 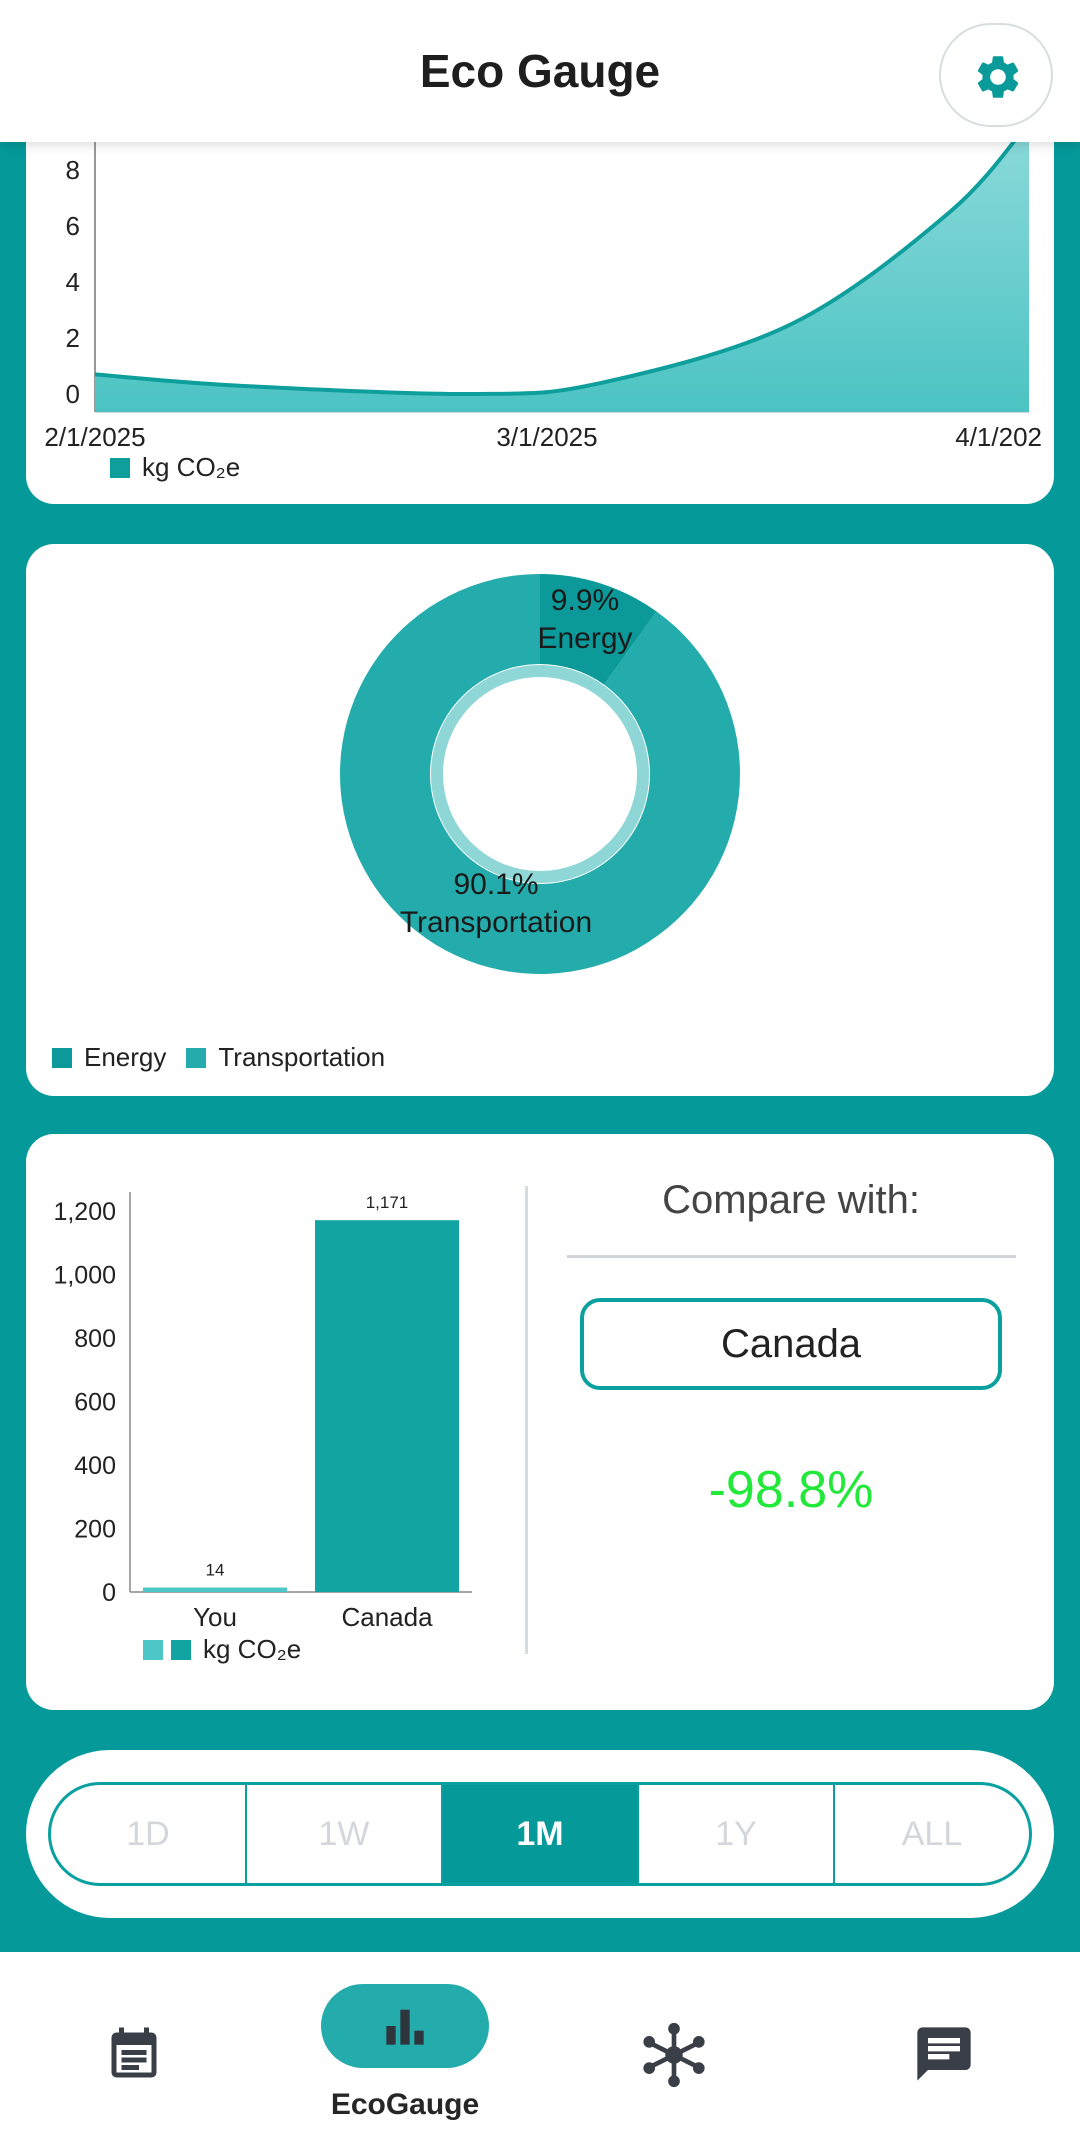 I want to click on page-title: Eco Gauge, so click(x=540, y=71).